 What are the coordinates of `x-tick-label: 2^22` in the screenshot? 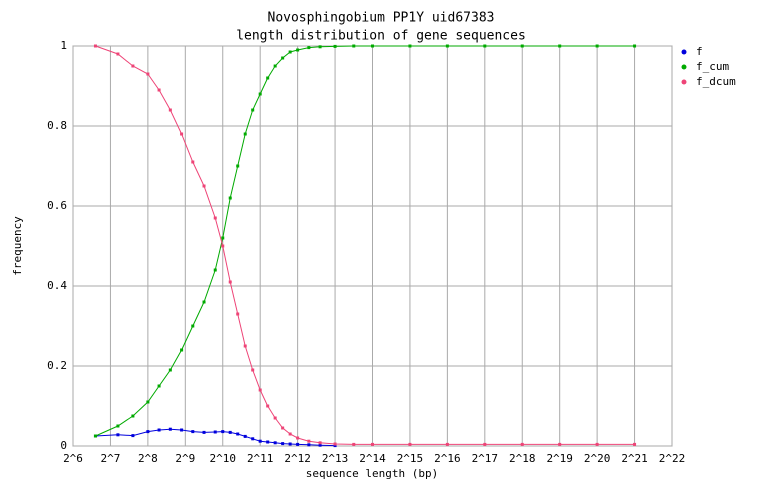 It's located at (672, 458).